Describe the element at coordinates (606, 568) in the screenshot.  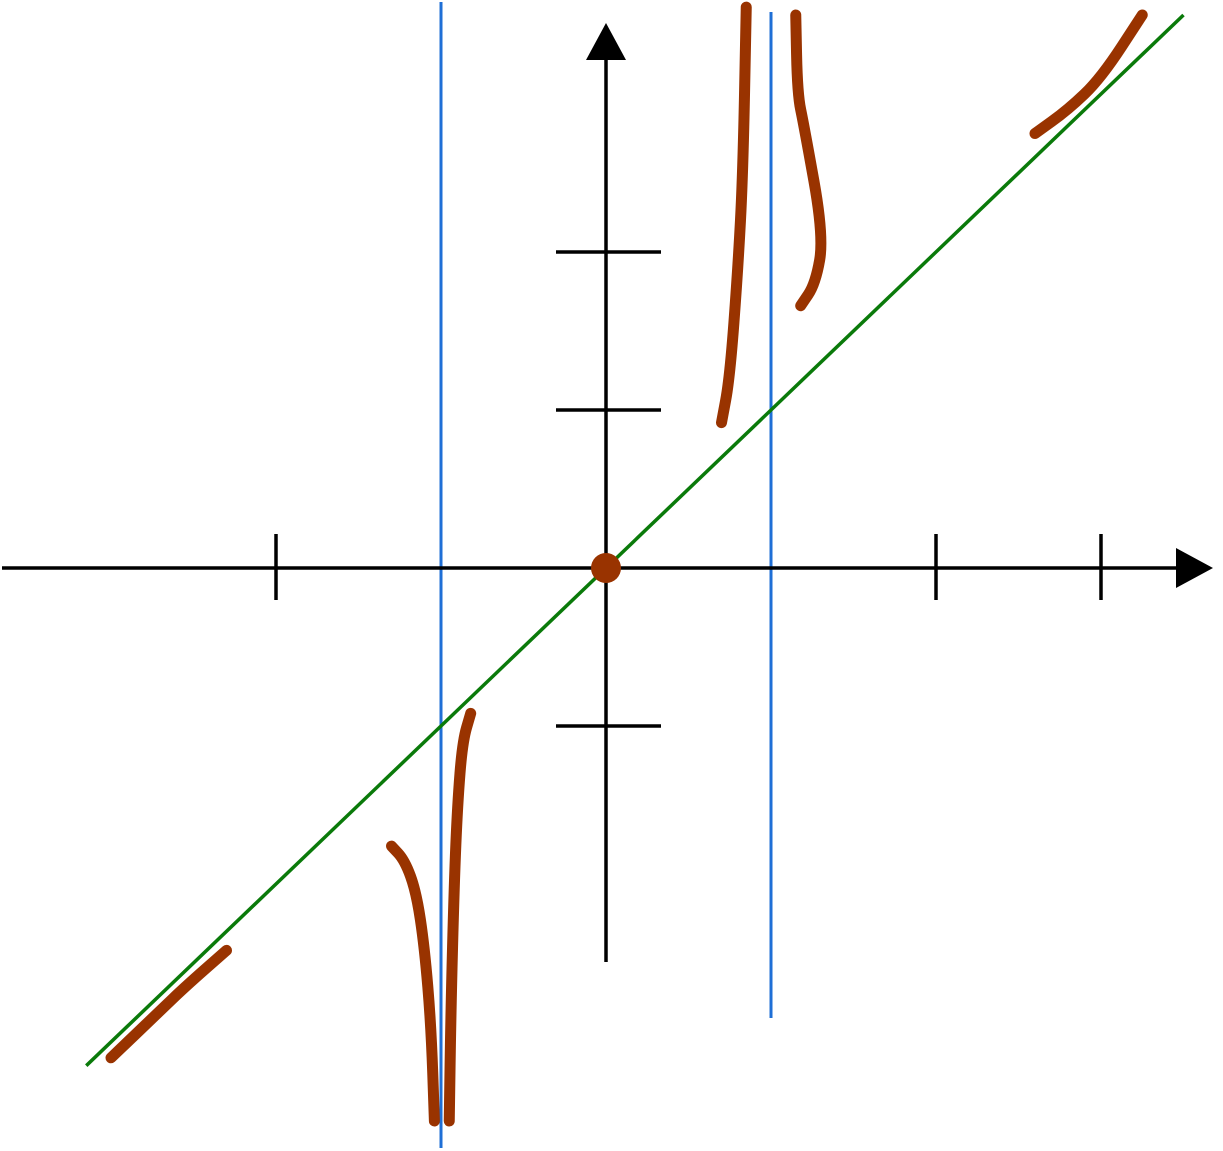
I see `curve-point` at that location.